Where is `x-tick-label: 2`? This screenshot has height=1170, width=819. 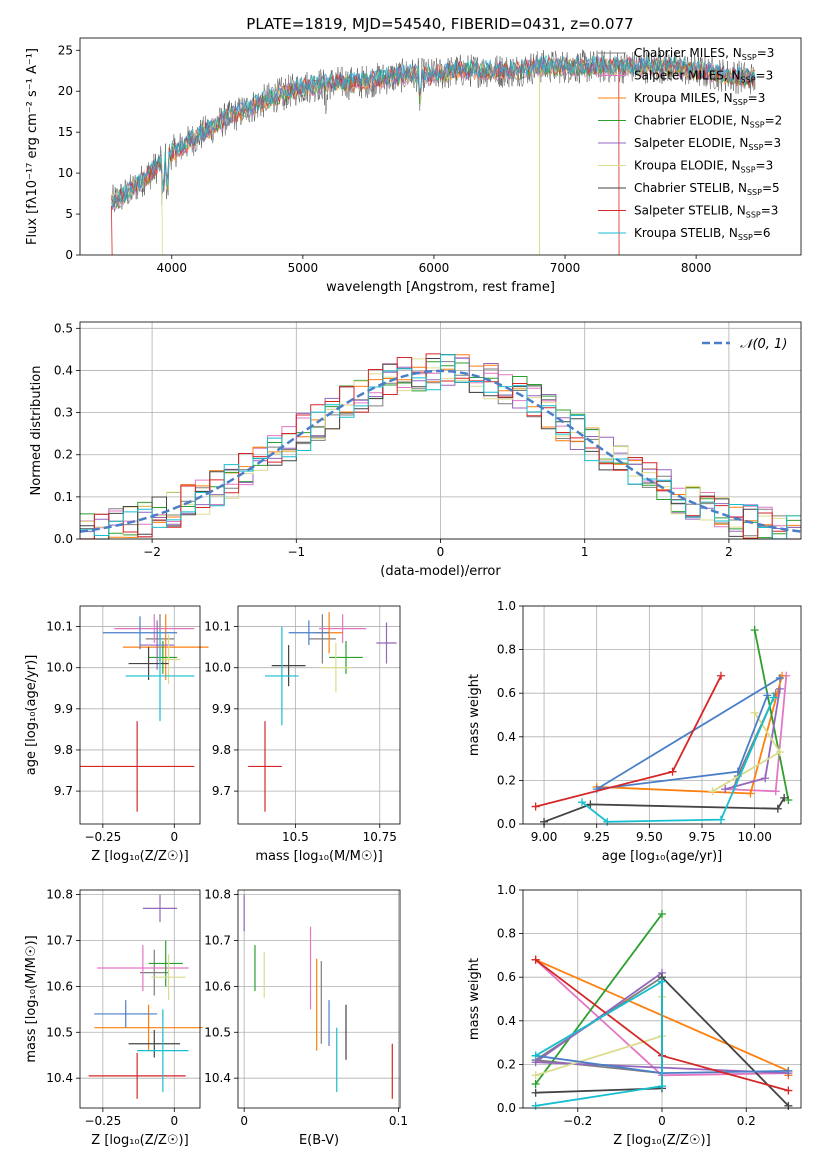
x-tick-label: 2 is located at coordinates (729, 552).